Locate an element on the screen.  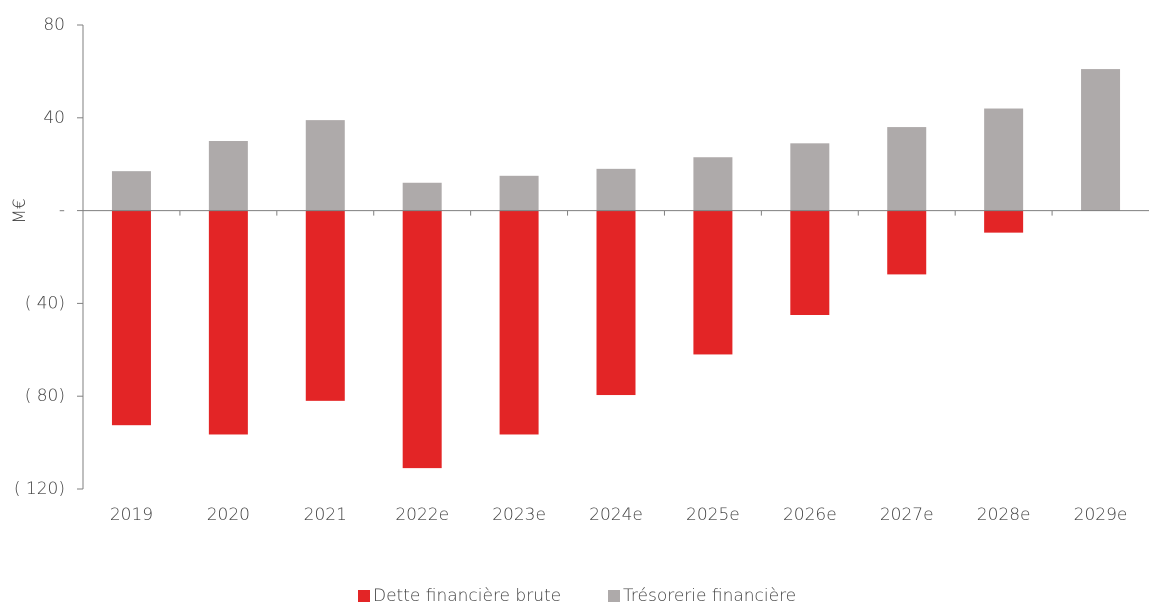
y-tick-label: 80 is located at coordinates (54, 25).